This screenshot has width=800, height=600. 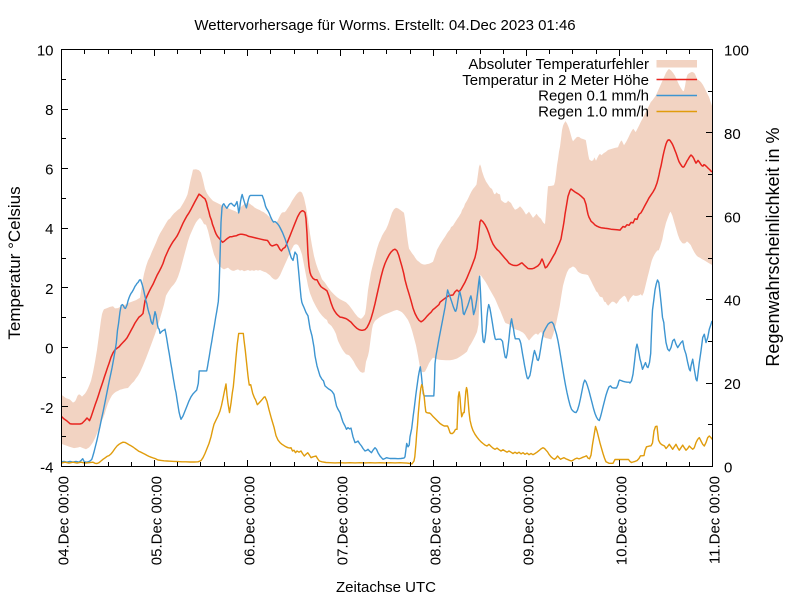 What do you see at coordinates (593, 111) in the screenshot?
I see `svg-text: Regen 1.0 mm/h` at bounding box center [593, 111].